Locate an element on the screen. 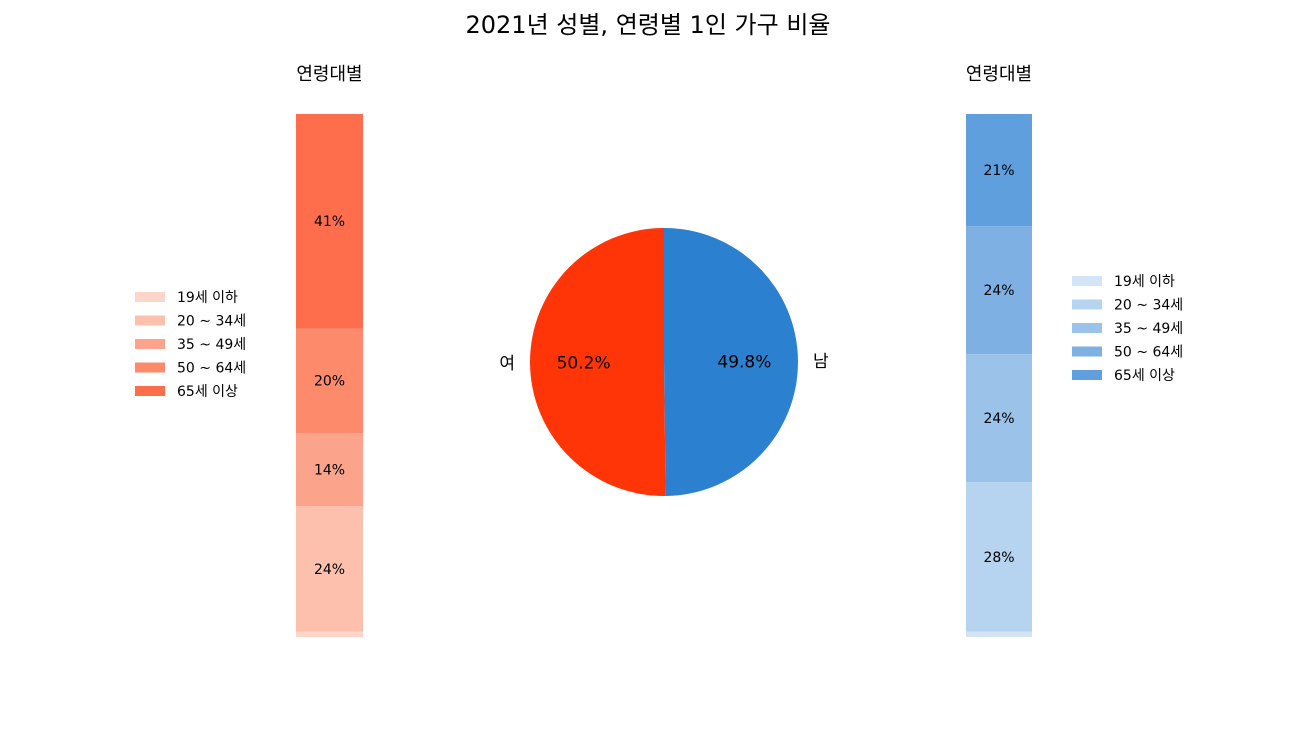 This screenshot has height=729, width=1296. bar-segment-label-1: 24% is located at coordinates (329, 570).